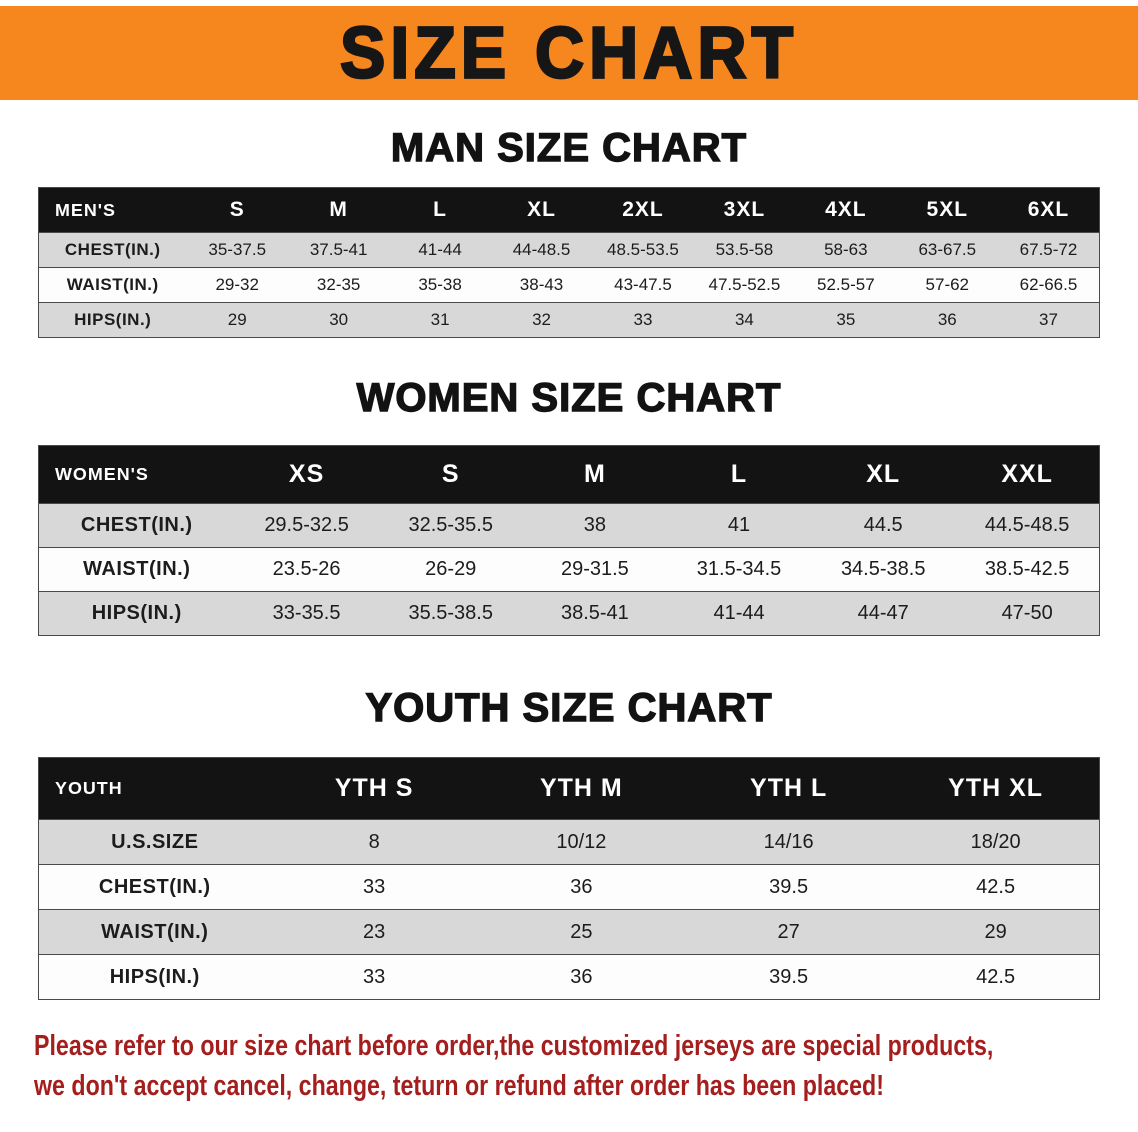 This screenshot has width=1138, height=1132. Describe the element at coordinates (569, 707) in the screenshot. I see `youth-section-heading: YOUTH SIZE CHART` at that location.